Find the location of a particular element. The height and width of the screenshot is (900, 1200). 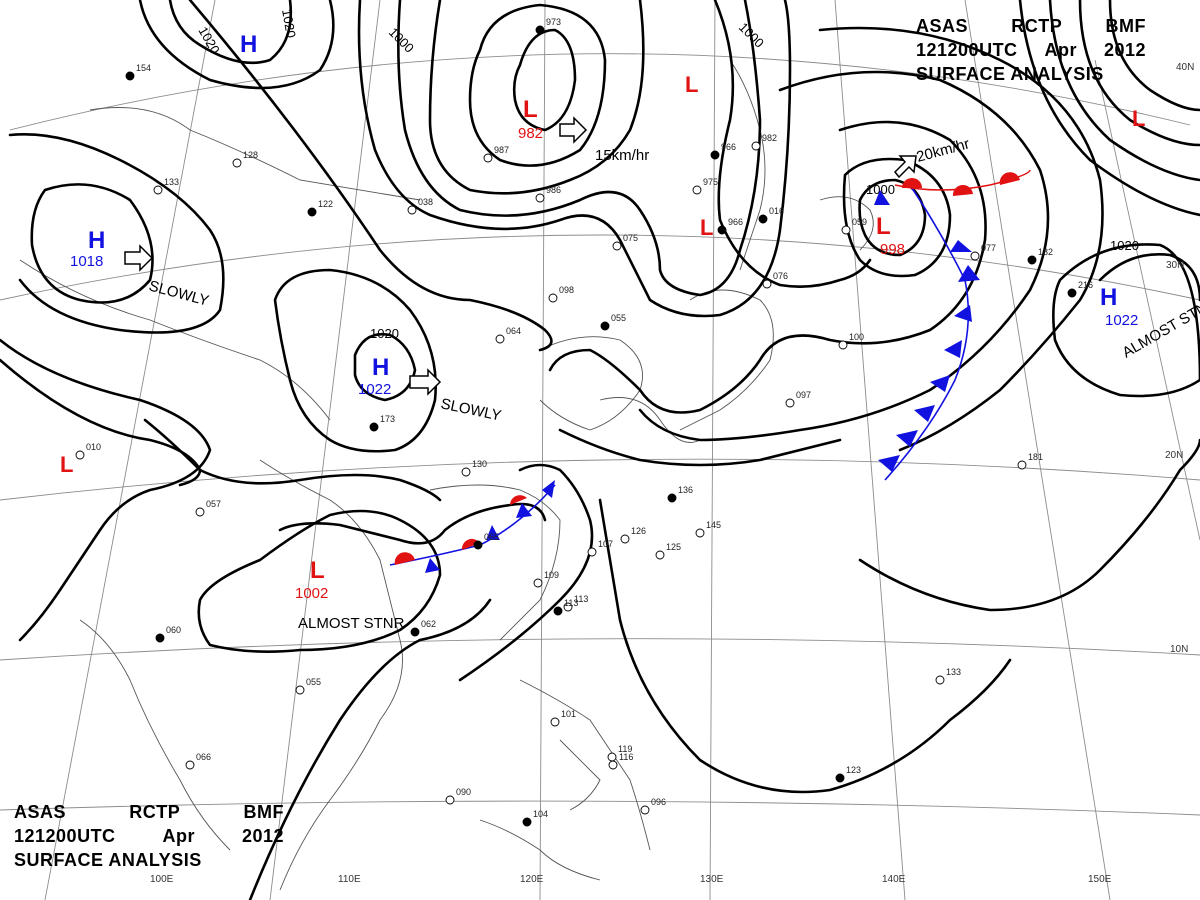

longitude-label: 140E is located at coordinates (894, 879).